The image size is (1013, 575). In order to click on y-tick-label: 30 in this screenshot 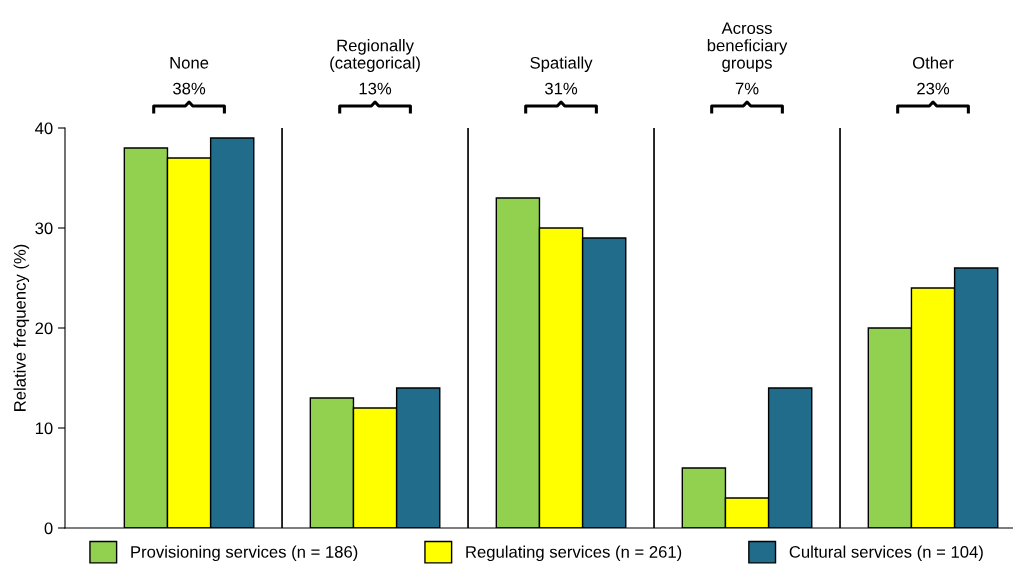, I will do `click(44, 228)`.